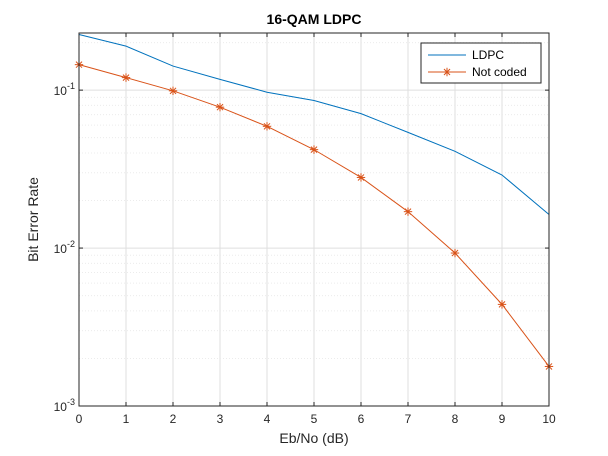 This screenshot has width=608, height=456. Describe the element at coordinates (126, 419) in the screenshot. I see `x-tick-label: 1` at that location.